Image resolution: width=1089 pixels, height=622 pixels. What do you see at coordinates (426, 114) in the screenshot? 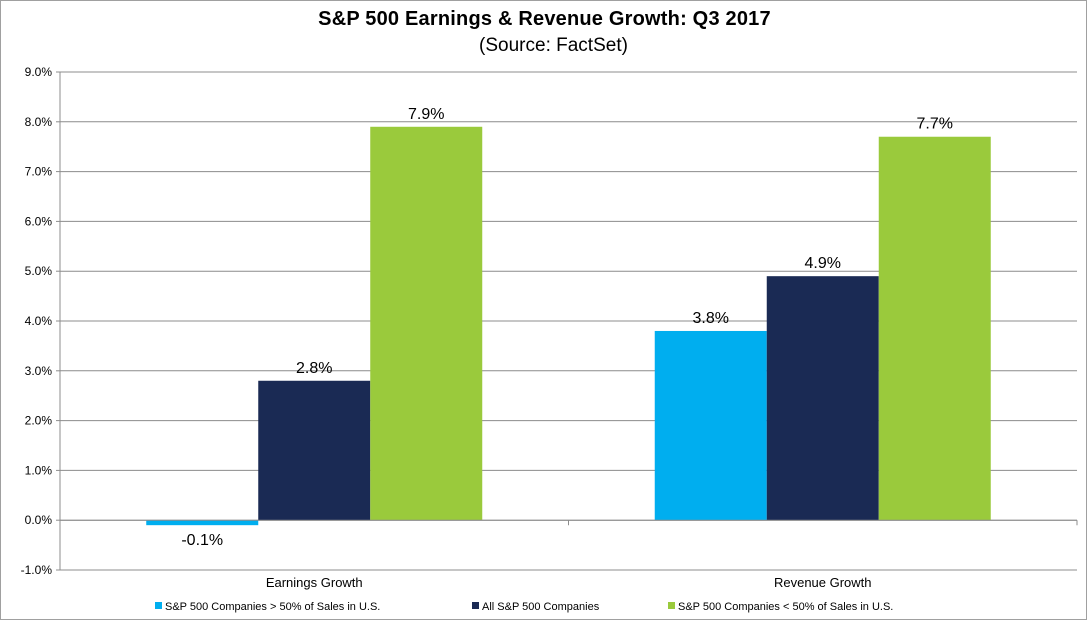
I see `data-label: 7.9%` at bounding box center [426, 114].